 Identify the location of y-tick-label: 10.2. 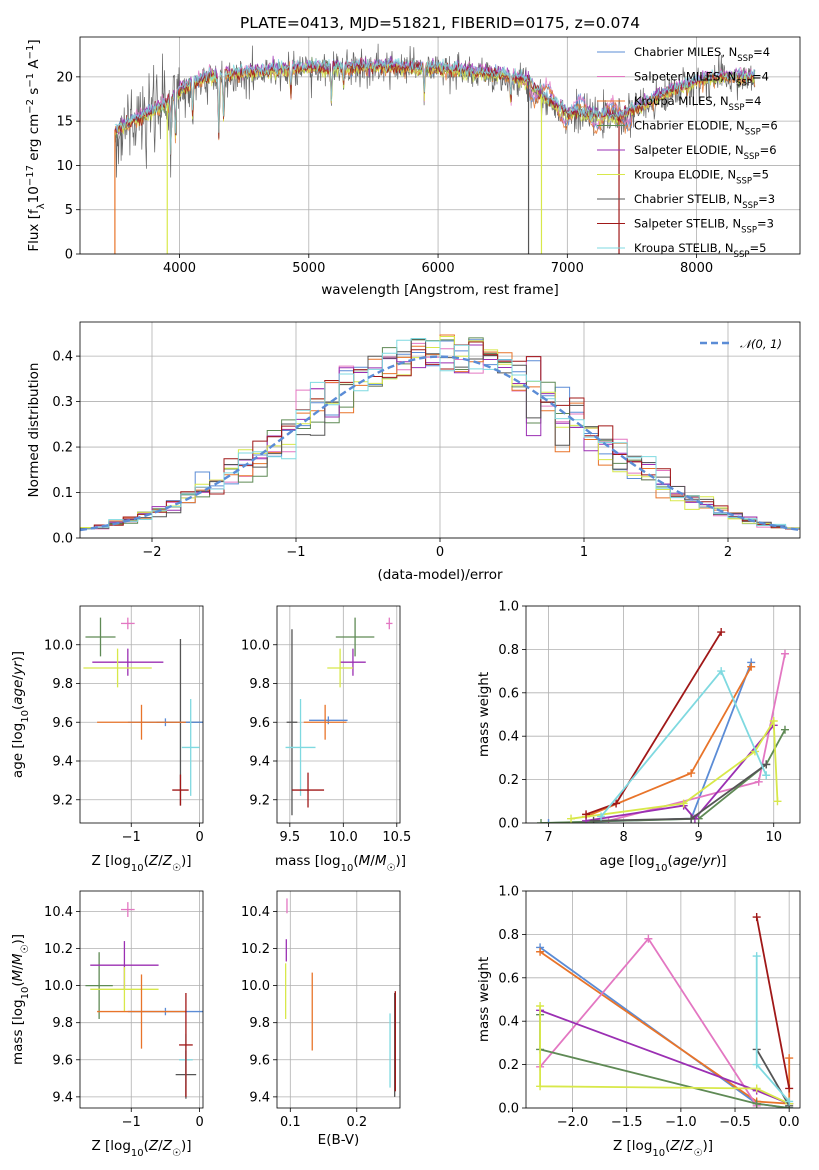
(255, 949).